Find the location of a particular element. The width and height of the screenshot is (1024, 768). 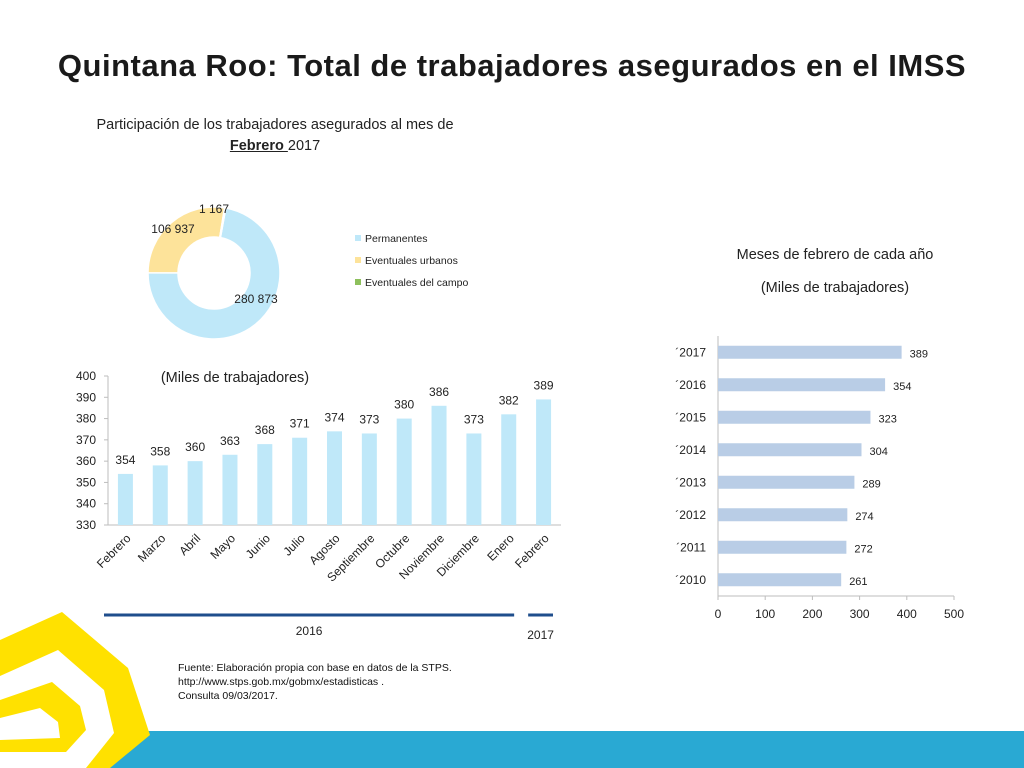

legend-label-1: Permanentes is located at coordinates (396, 239).